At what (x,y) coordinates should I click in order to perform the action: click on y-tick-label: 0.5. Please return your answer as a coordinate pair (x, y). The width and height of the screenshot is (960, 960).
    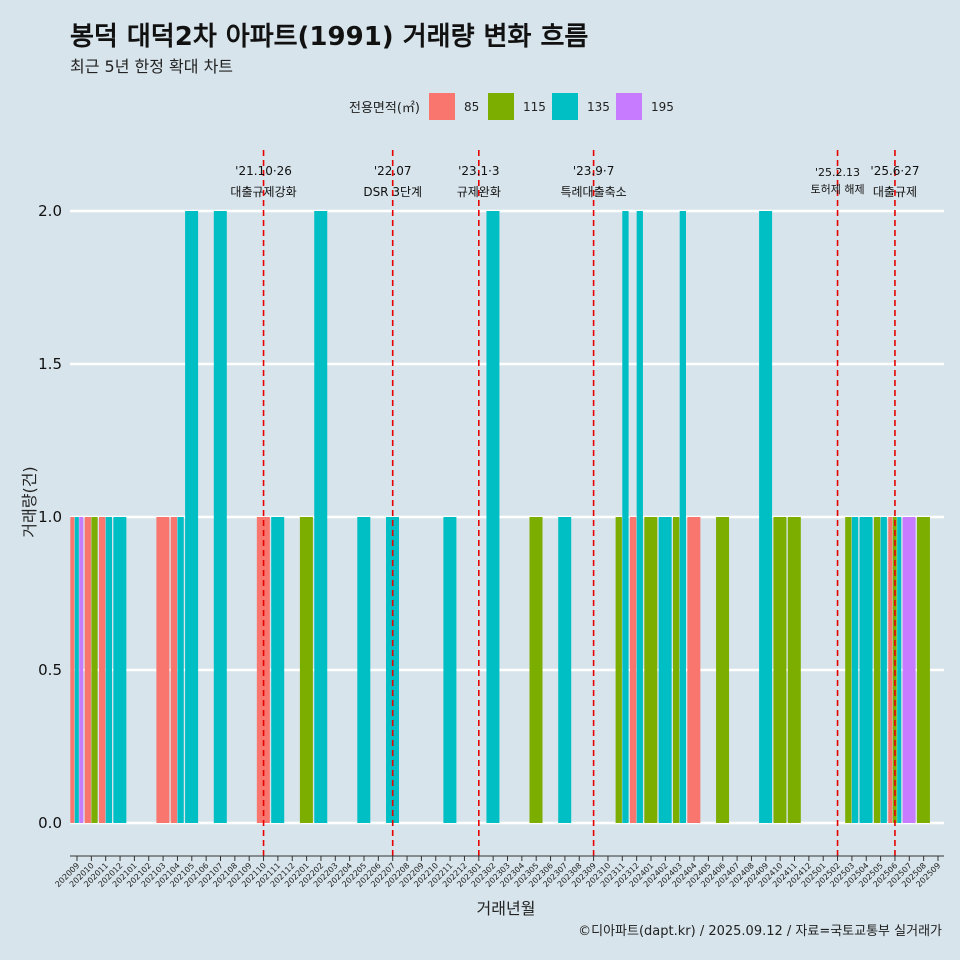
    Looking at the image, I should click on (50, 670).